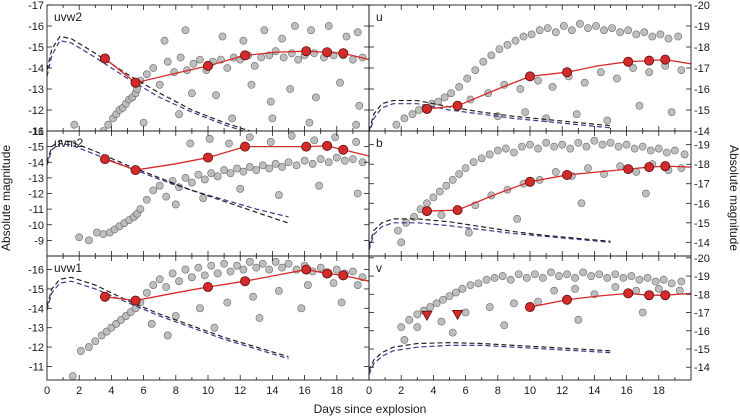  What do you see at coordinates (36, 309) in the screenshot?
I see `y-tick-label: -14` at bounding box center [36, 309].